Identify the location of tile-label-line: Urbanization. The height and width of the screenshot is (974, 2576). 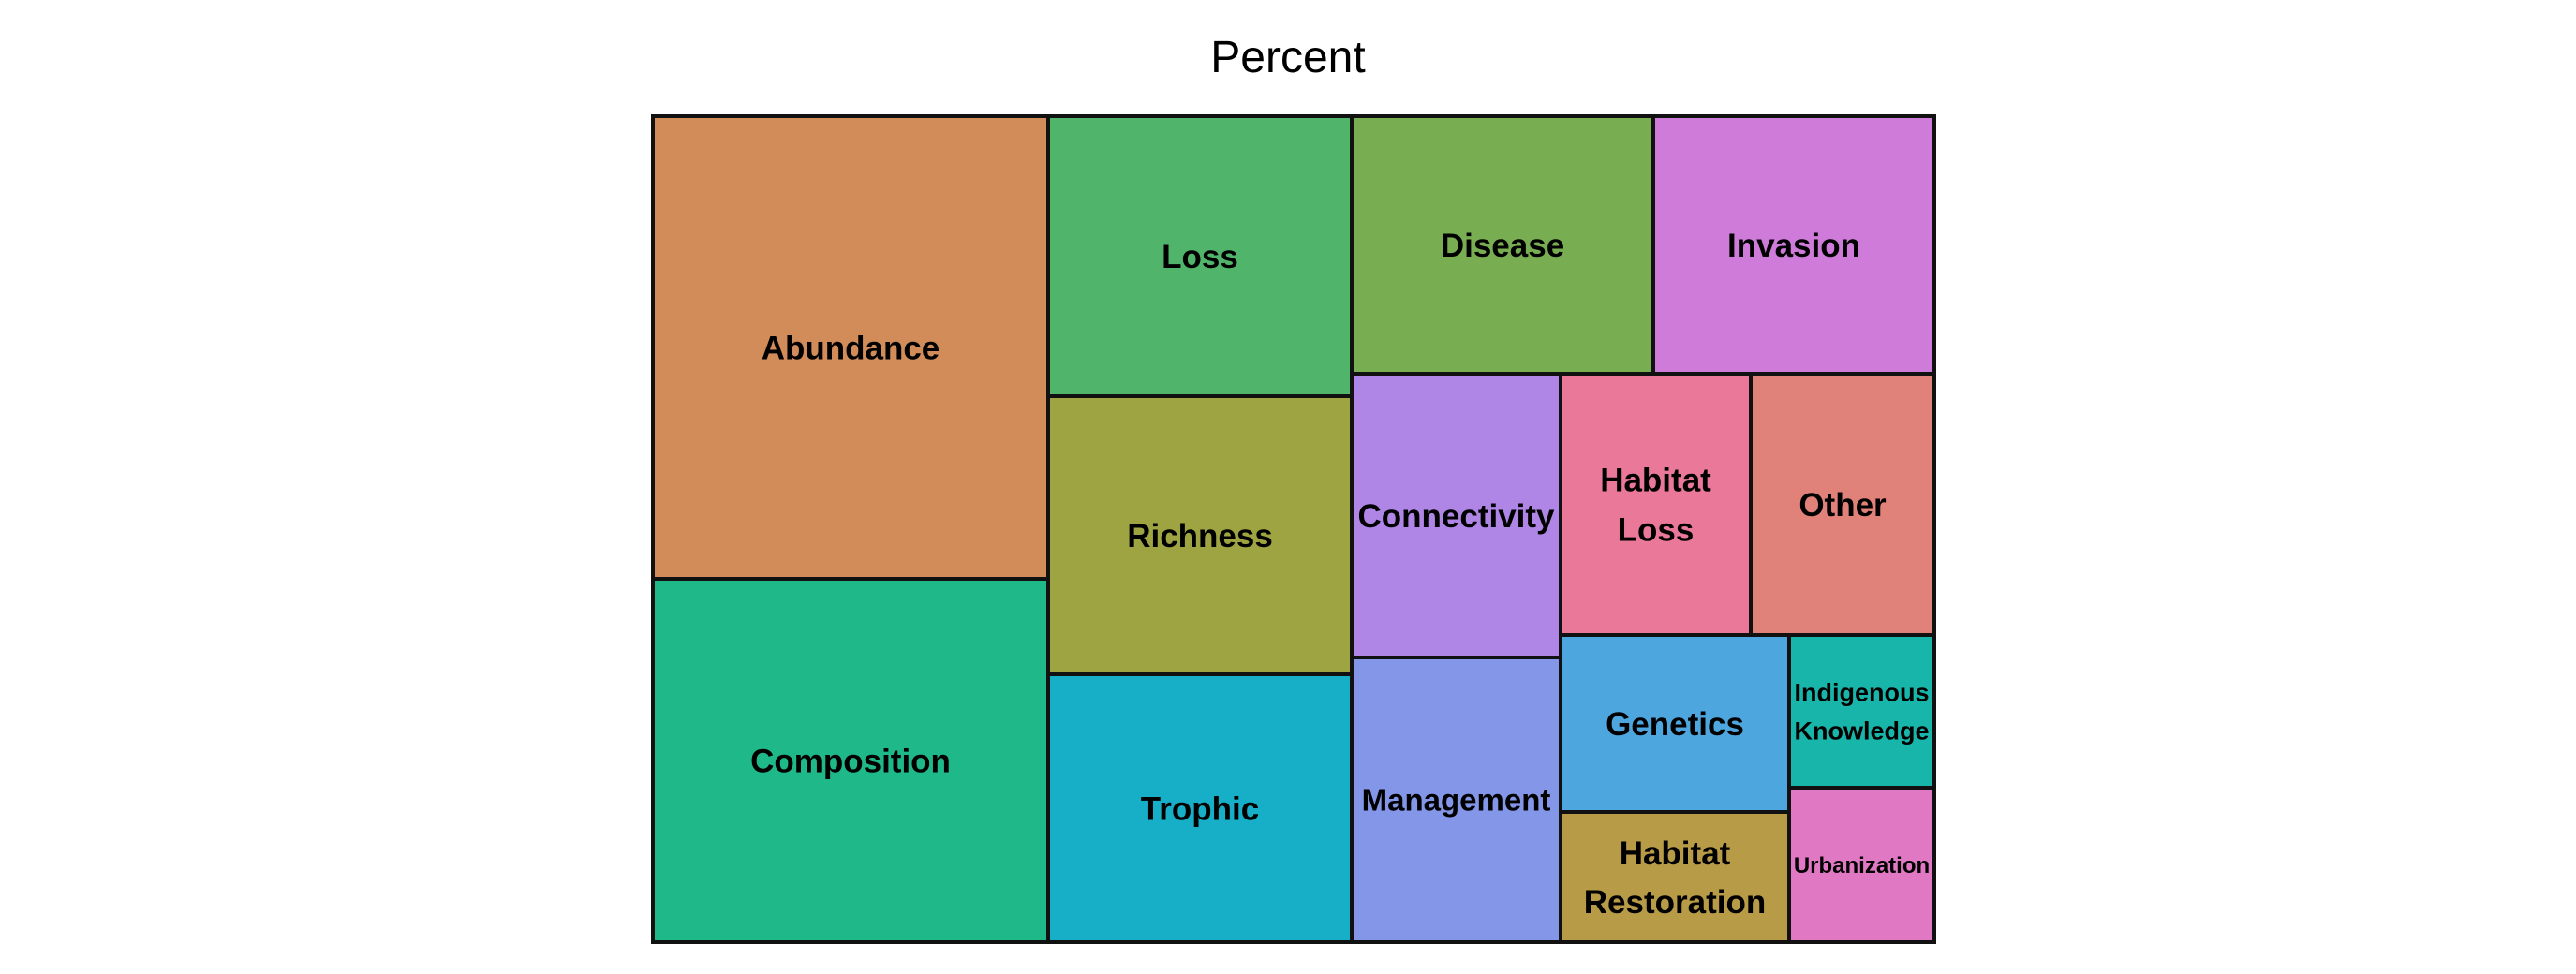
(1862, 866).